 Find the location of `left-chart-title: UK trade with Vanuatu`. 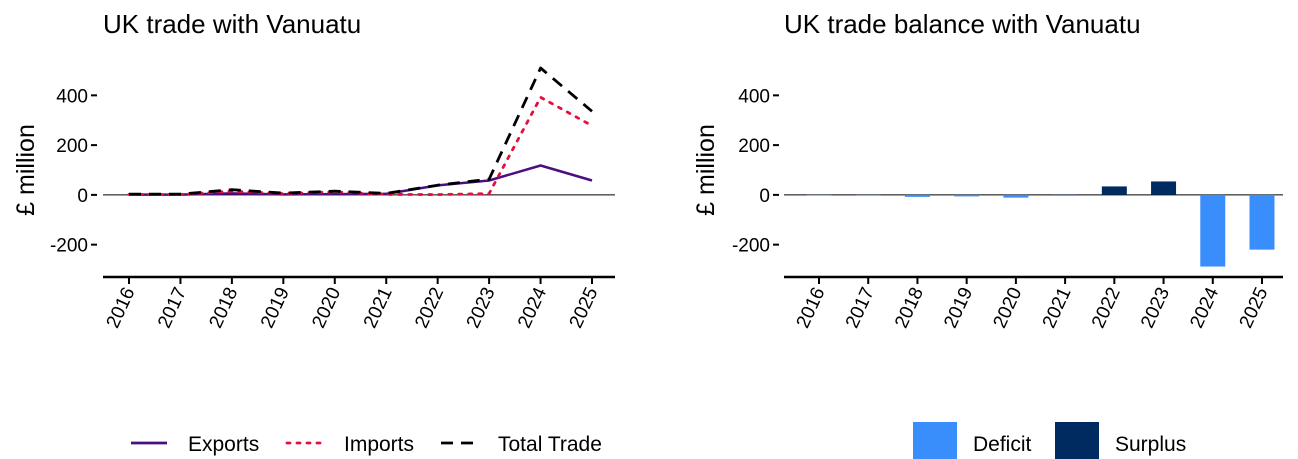

left-chart-title: UK trade with Vanuatu is located at coordinates (232, 24).